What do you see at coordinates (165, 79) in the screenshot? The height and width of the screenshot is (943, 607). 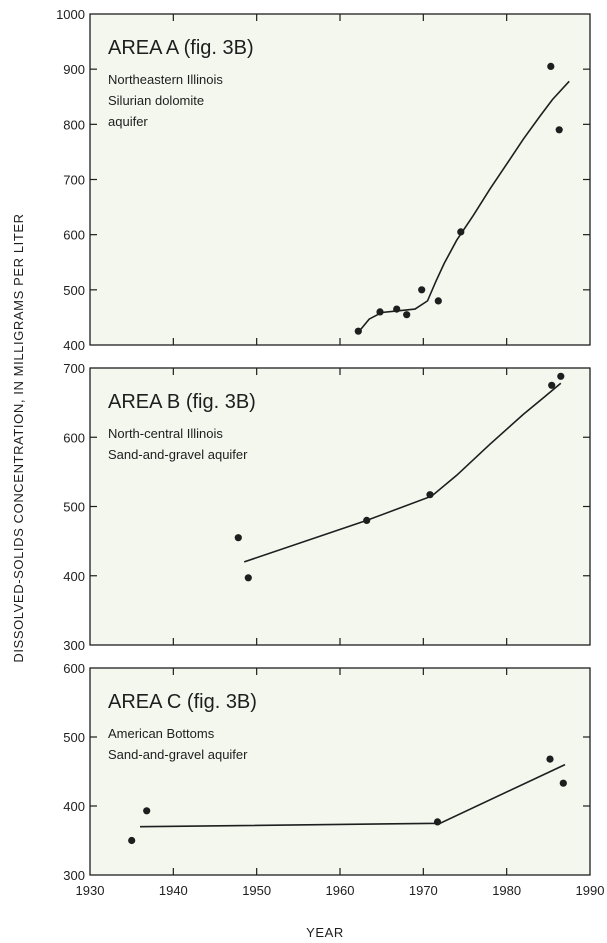 I see `panel-a-subtitle-line: Northeastern Illinois` at bounding box center [165, 79].